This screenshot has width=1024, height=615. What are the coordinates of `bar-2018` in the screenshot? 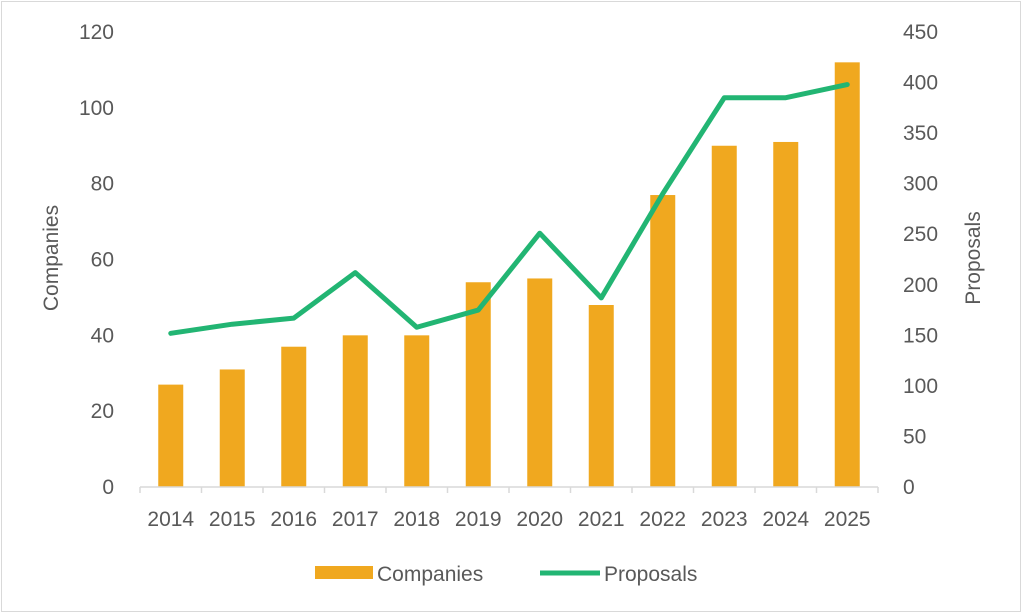 It's located at (417, 411).